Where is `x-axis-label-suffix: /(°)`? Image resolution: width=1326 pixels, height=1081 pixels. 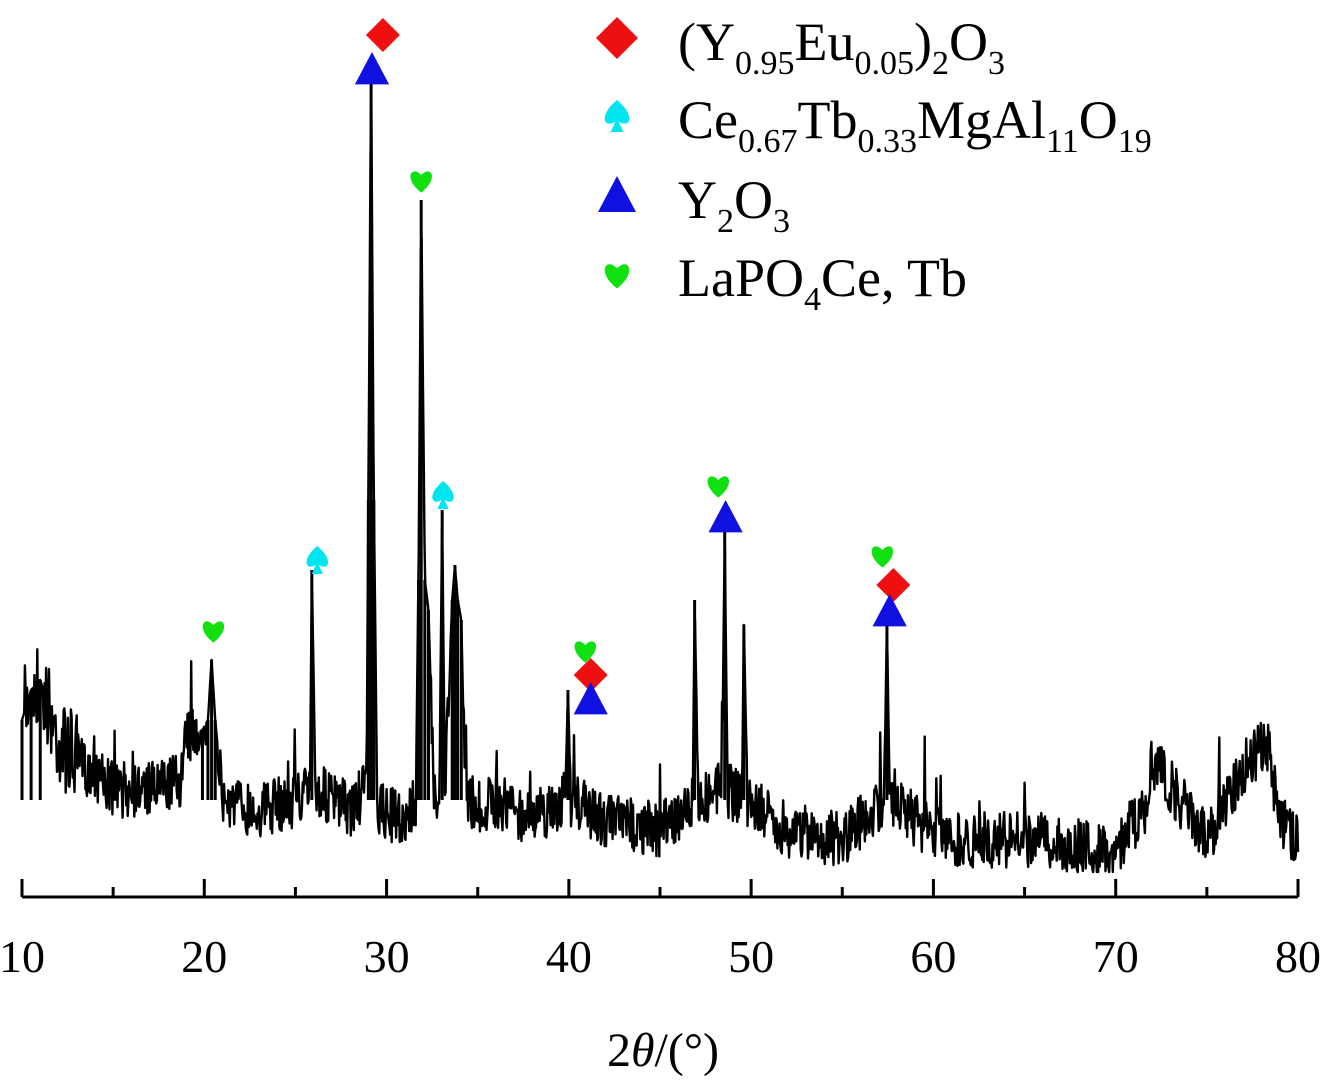 x-axis-label-suffix: /(°) is located at coordinates (687, 1050).